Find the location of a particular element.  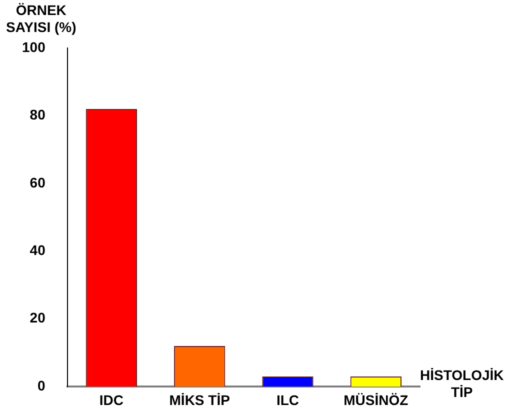

y-tick-label: 60 is located at coordinates (38, 182).